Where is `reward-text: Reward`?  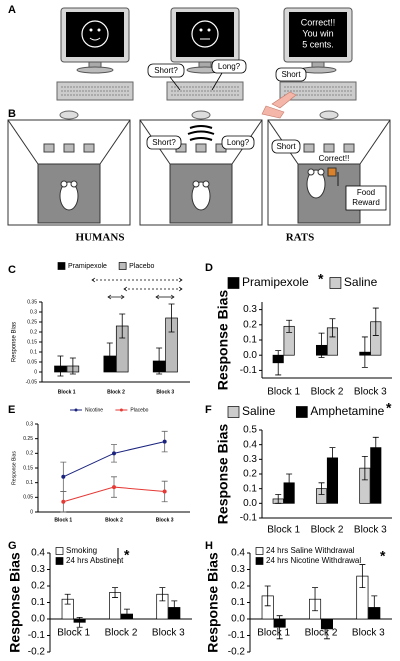 reward-text: Reward is located at coordinates (366, 202).